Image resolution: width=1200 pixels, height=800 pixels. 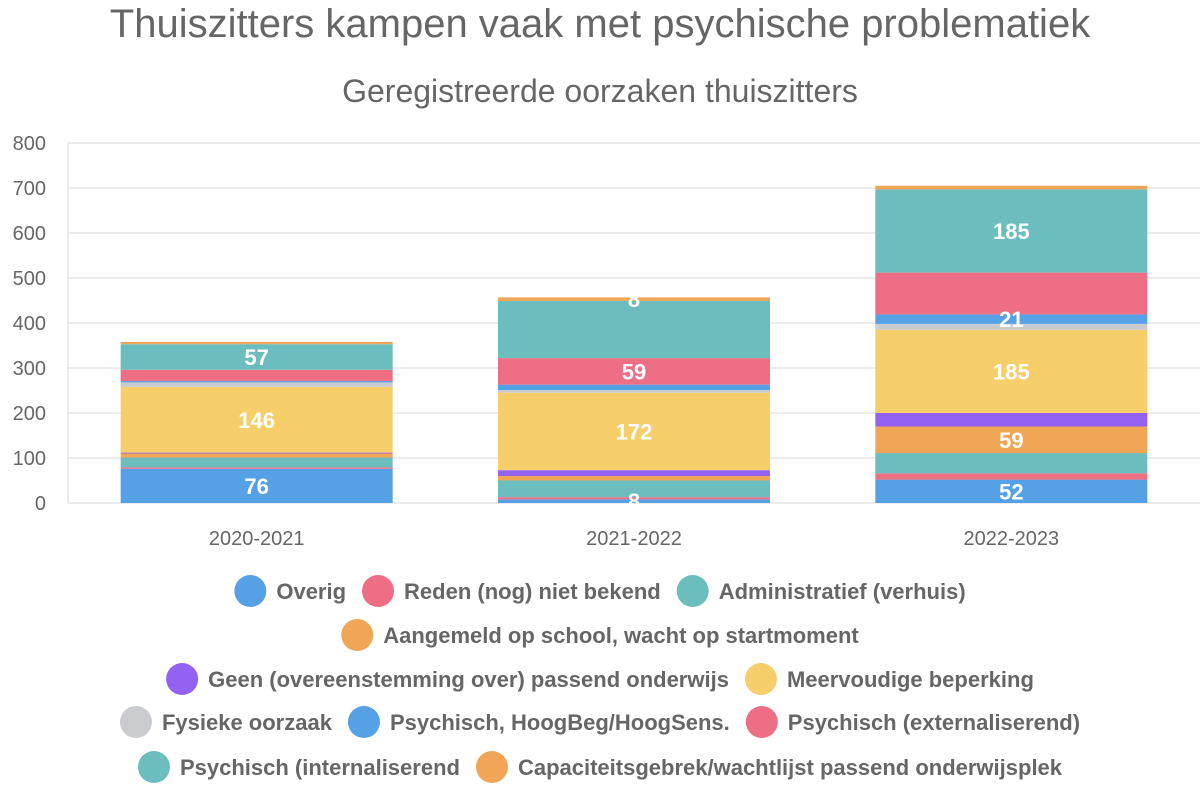 What do you see at coordinates (1012, 539) in the screenshot?
I see `x-tick-label: 2022-2023` at bounding box center [1012, 539].